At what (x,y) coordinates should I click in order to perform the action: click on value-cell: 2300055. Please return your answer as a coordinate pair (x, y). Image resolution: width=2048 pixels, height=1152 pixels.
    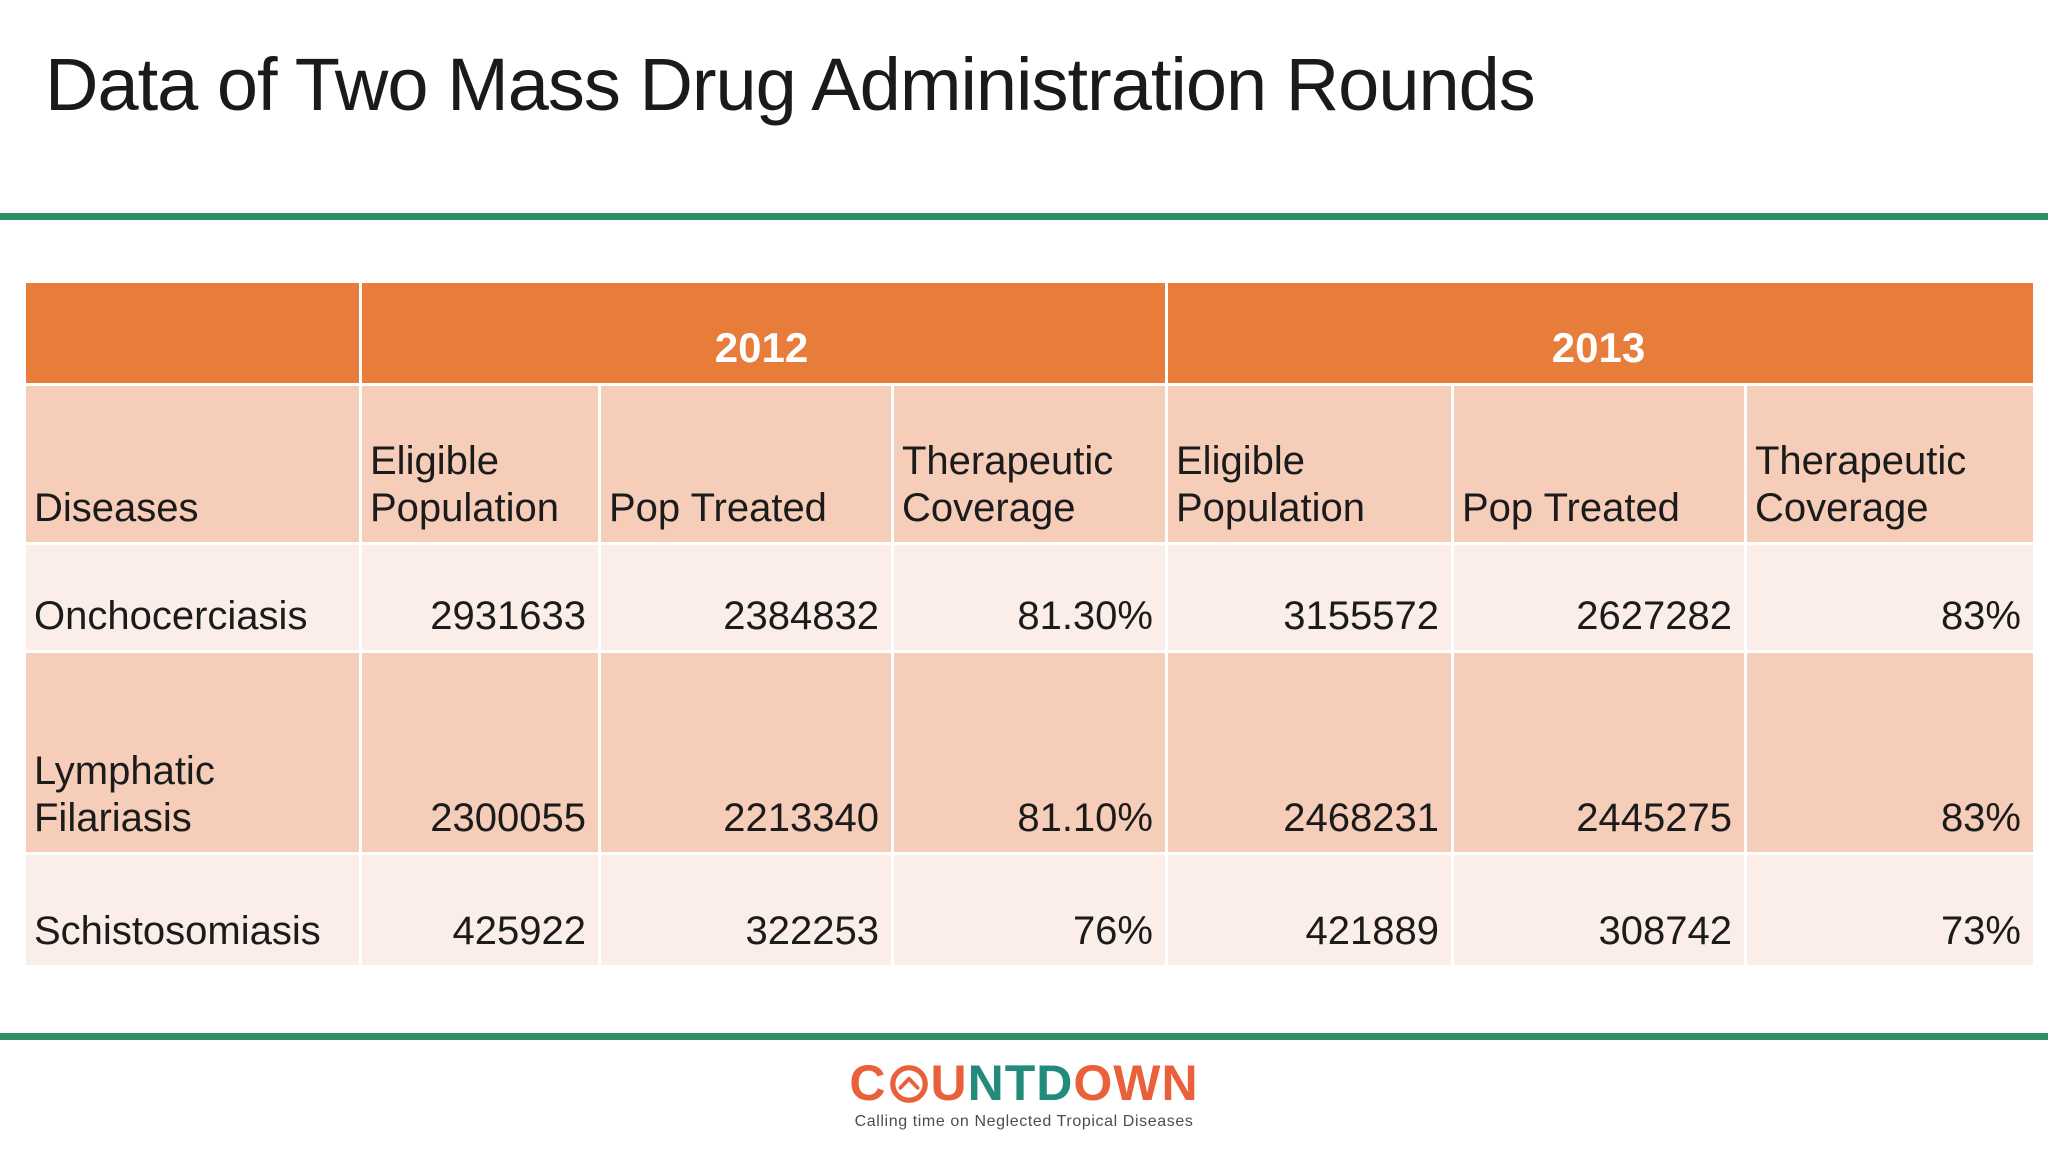
    Looking at the image, I should click on (480, 752).